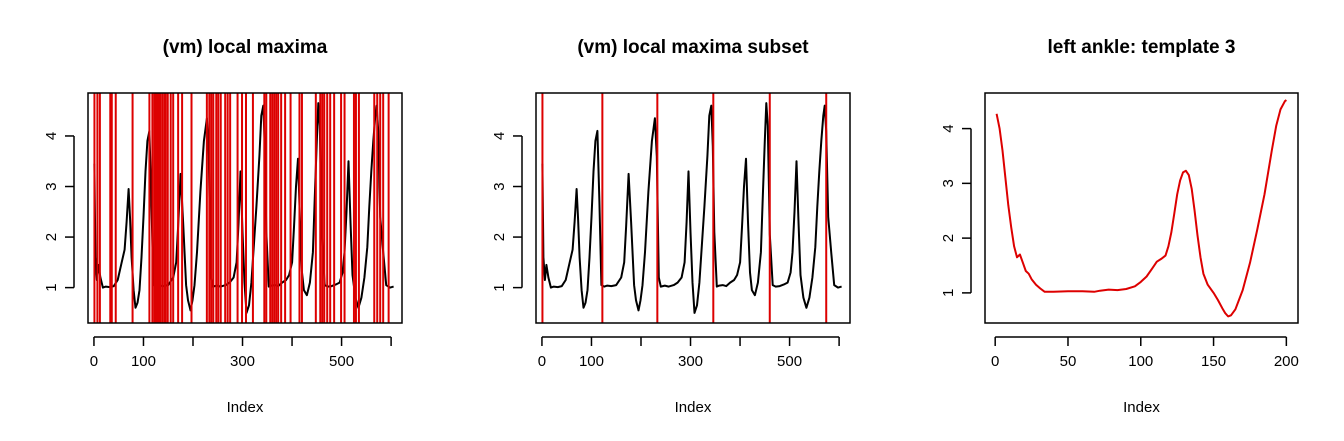 This screenshot has height=441, width=1344. Describe the element at coordinates (1286, 361) in the screenshot. I see `x-tick-label: 200` at that location.